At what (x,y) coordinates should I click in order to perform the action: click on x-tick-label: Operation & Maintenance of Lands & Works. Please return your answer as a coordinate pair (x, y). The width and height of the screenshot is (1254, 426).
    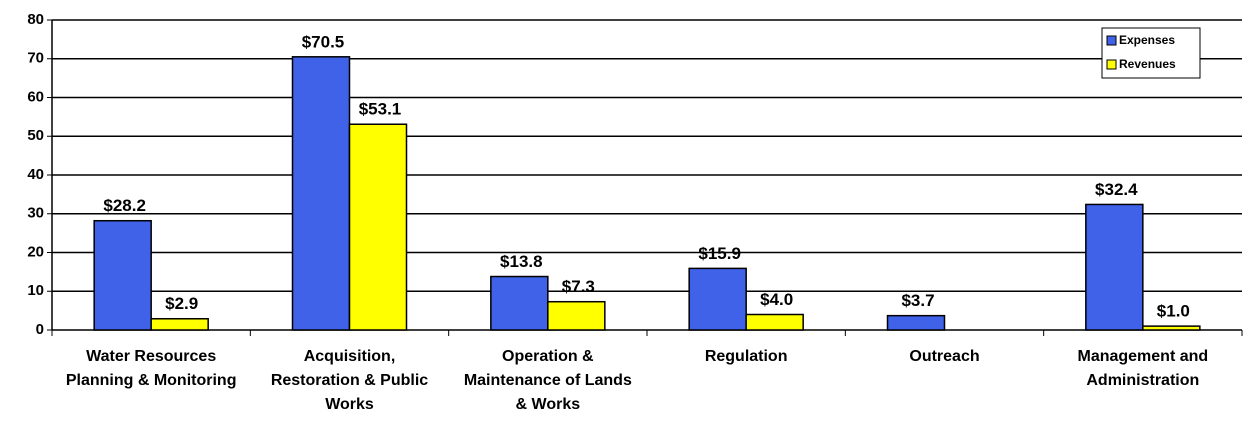
    Looking at the image, I should click on (547, 380).